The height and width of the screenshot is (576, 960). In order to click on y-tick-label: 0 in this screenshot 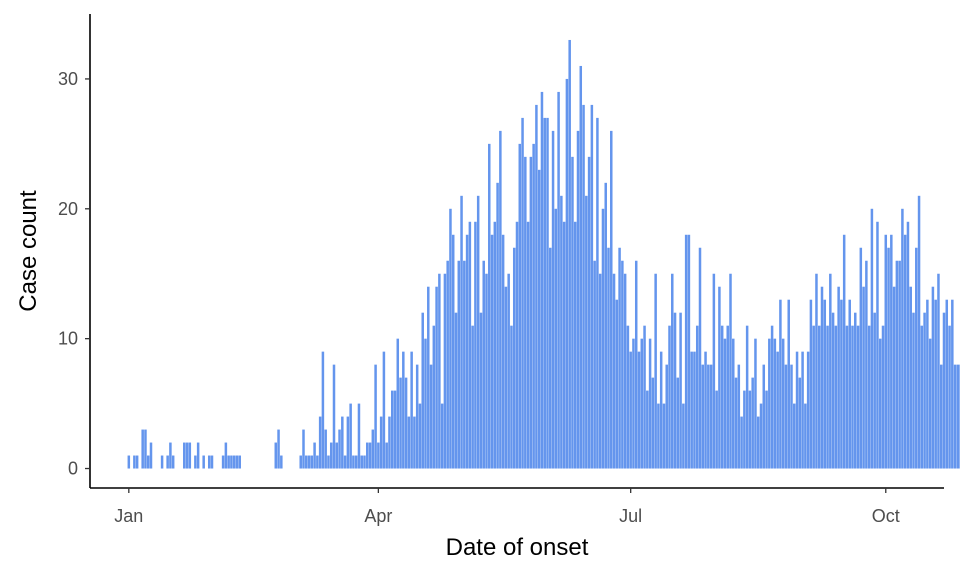, I will do `click(73, 469)`.